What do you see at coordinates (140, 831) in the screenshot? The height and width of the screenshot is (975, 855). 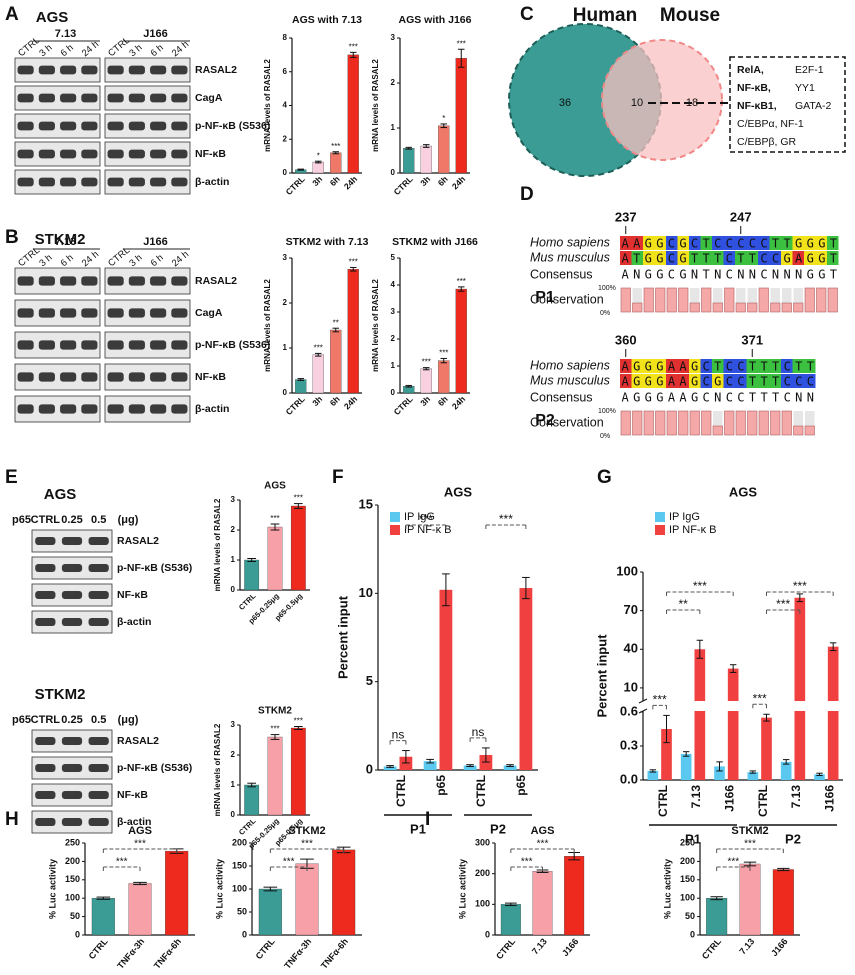 I see `chart-title: AGS` at bounding box center [140, 831].